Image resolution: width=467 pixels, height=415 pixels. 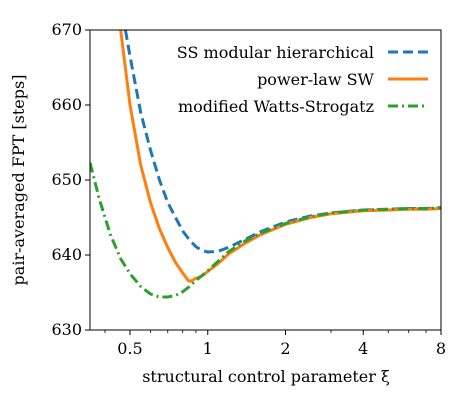 What do you see at coordinates (275, 344) in the screenshot?
I see `x-axis: 0.5 1 2 4 8` at bounding box center [275, 344].